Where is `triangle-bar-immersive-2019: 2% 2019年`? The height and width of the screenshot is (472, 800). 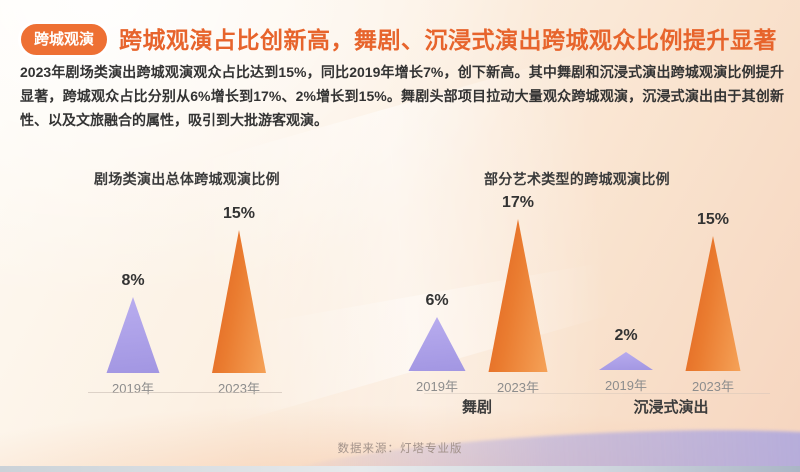 triangle-bar-immersive-2019: 2% 2019年 is located at coordinates (626, 360).